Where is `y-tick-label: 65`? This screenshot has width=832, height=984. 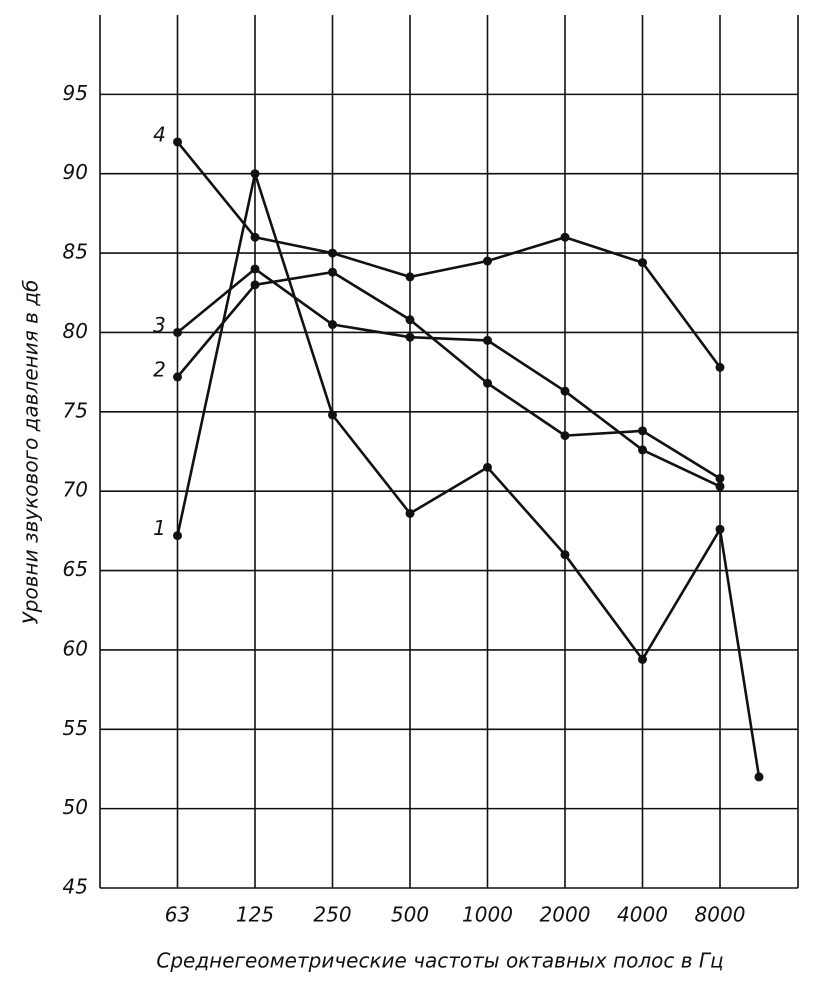 y-tick-label: 65 is located at coordinates (75, 569).